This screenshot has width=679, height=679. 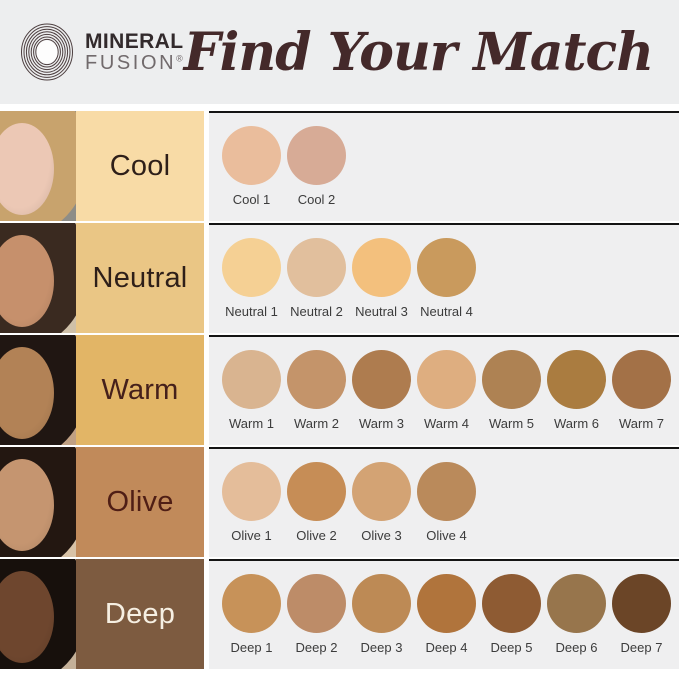 I want to click on shade-swatch: Olive 3, so click(x=381, y=502).